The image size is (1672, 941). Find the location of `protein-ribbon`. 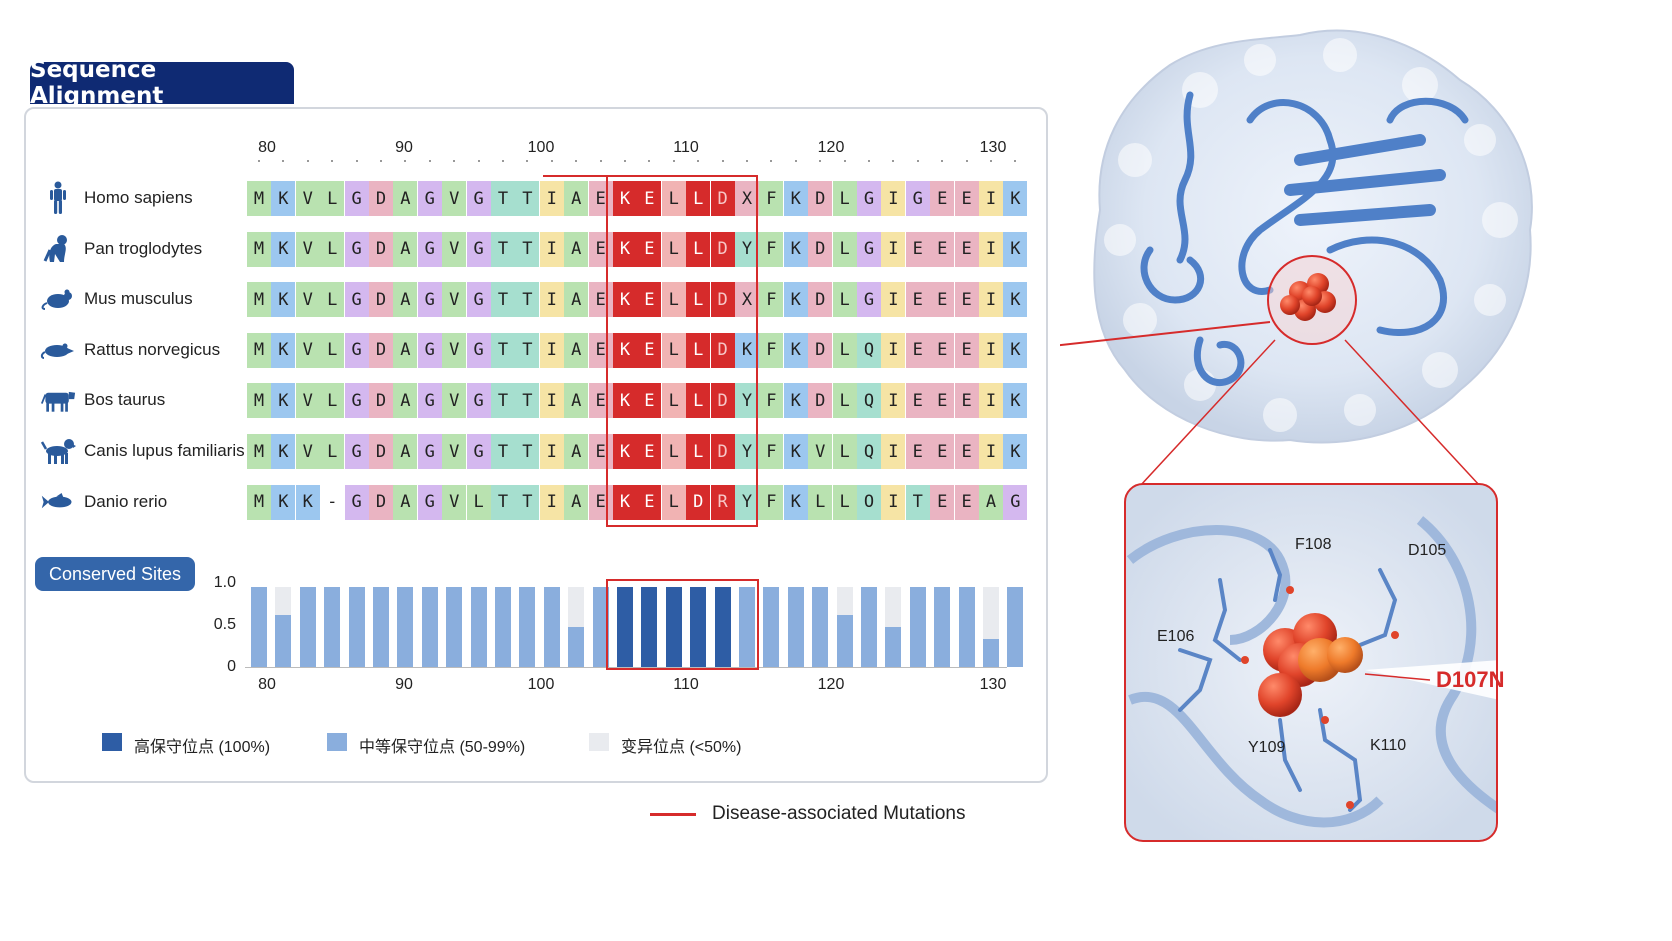

protein-ribbon is located at coordinates (1304, 239).